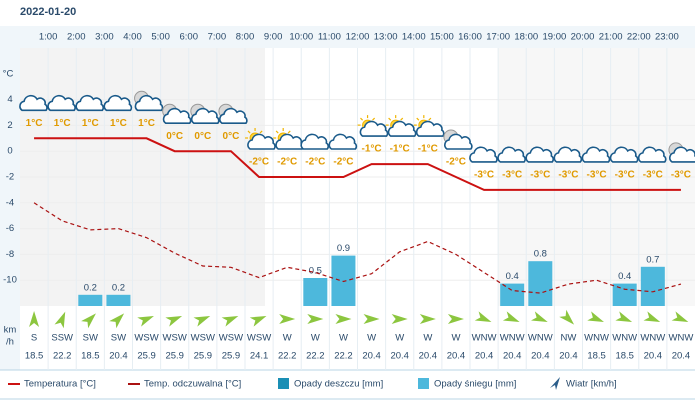 Image resolution: width=695 pixels, height=408 pixels. Describe the element at coordinates (90, 287) in the screenshot. I see `precip-label: 0.2` at that location.